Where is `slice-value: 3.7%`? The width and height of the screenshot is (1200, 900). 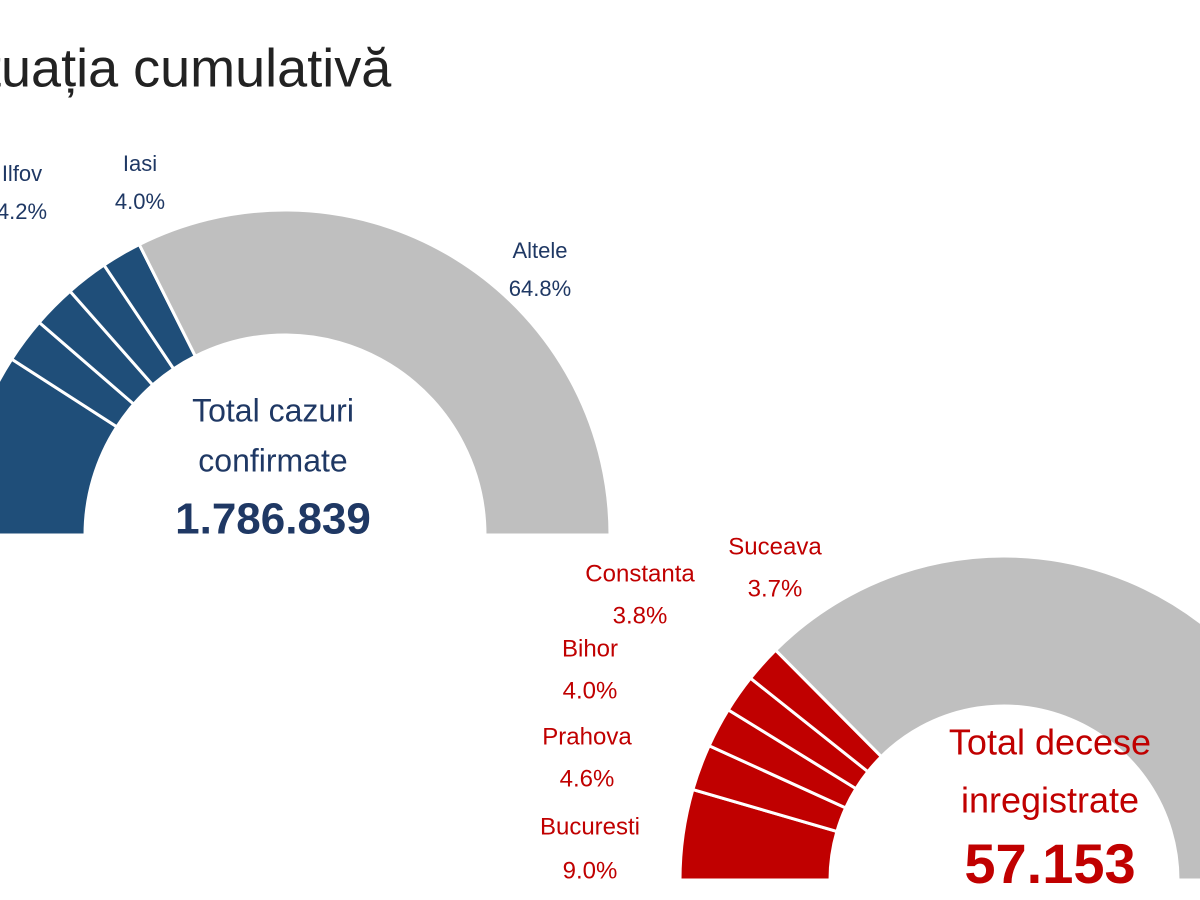
slice-value: 3.7% is located at coordinates (775, 588).